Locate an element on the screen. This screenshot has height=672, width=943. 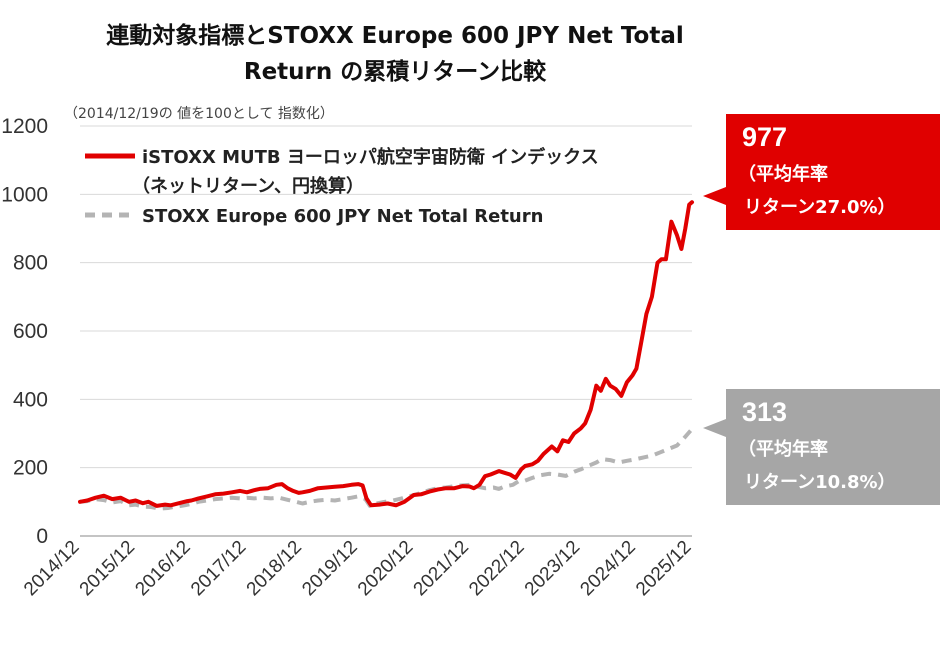
x-tick-label-2023/12: 2023/12 is located at coordinates (552, 568).